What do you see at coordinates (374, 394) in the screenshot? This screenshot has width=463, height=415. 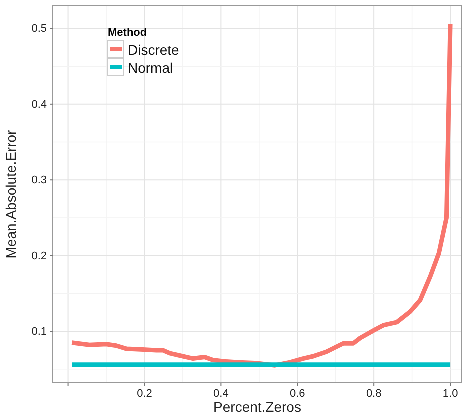 I see `x-tick-label: 0.8` at bounding box center [374, 394].